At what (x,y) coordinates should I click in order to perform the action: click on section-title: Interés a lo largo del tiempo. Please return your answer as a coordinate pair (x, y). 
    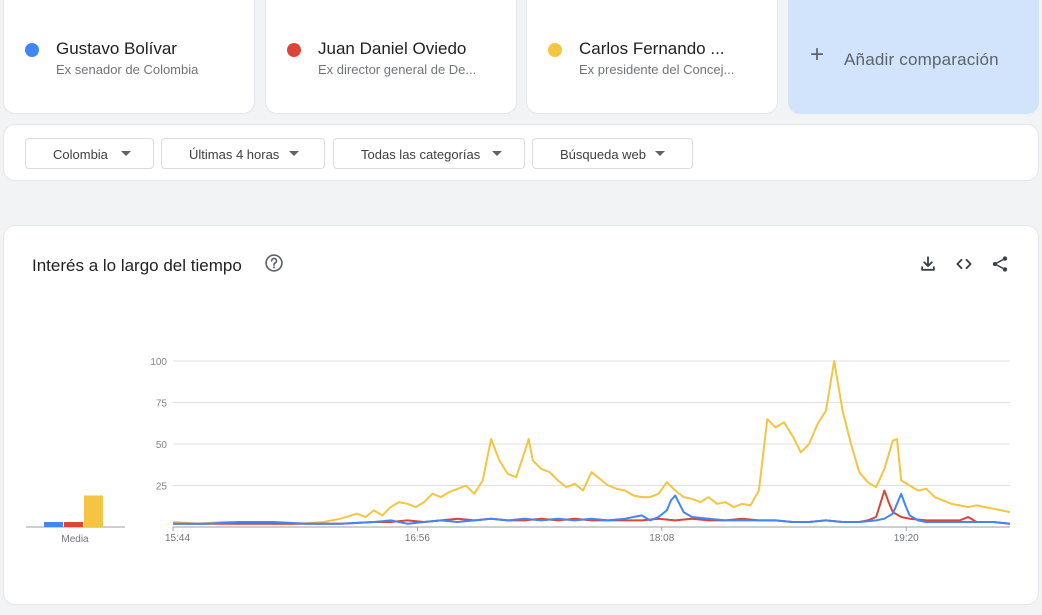
    Looking at the image, I should click on (137, 265).